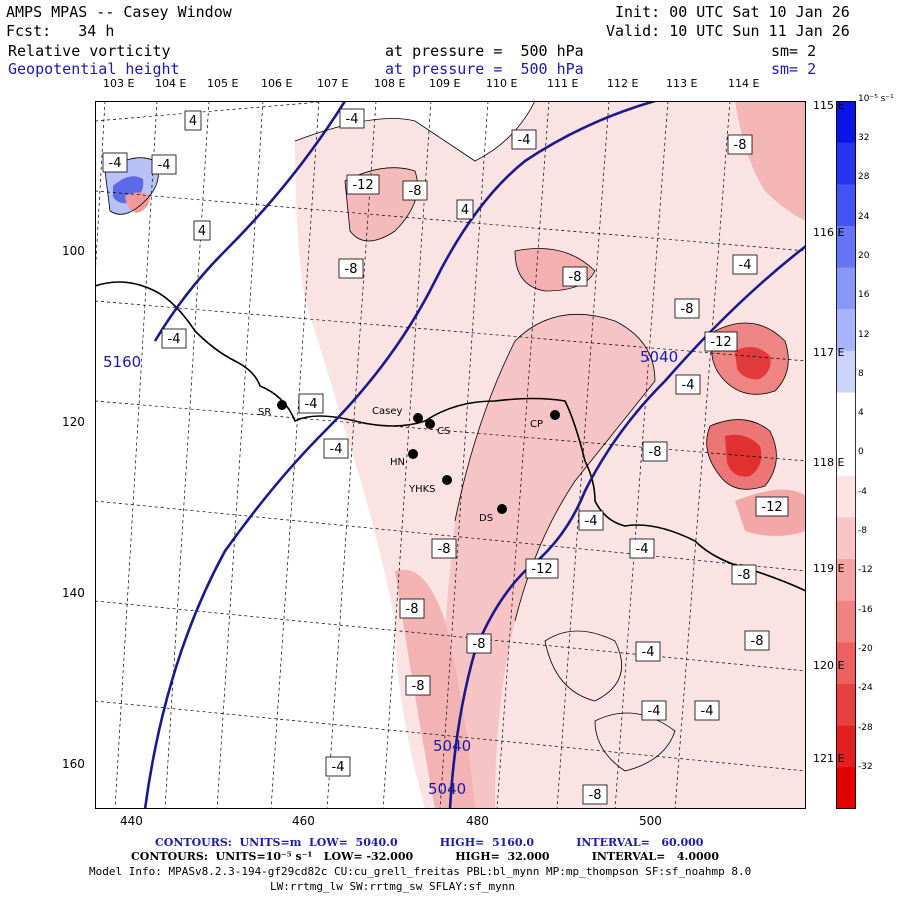 The width and height of the screenshot is (900, 900). Describe the element at coordinates (282, 405) in the screenshot. I see `station-marker-sr` at that location.